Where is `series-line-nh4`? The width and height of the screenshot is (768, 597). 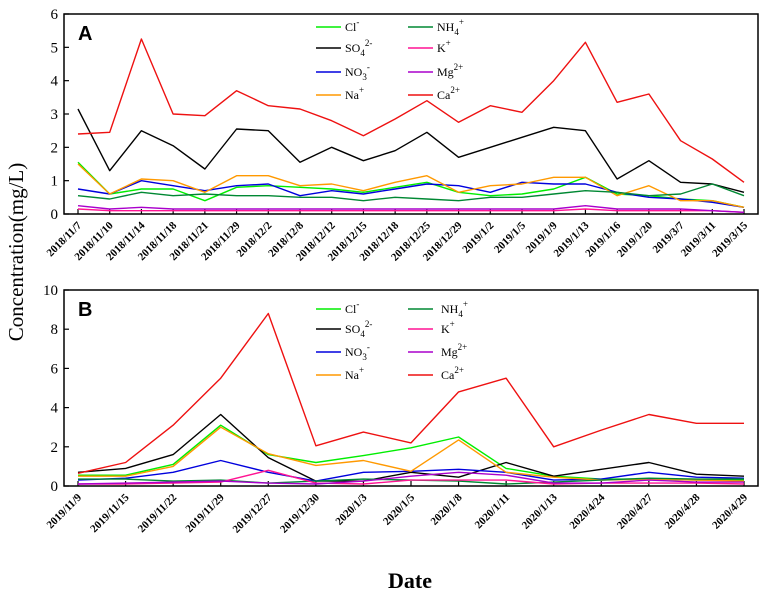
series-line-nh4 is located at coordinates (411, 192).